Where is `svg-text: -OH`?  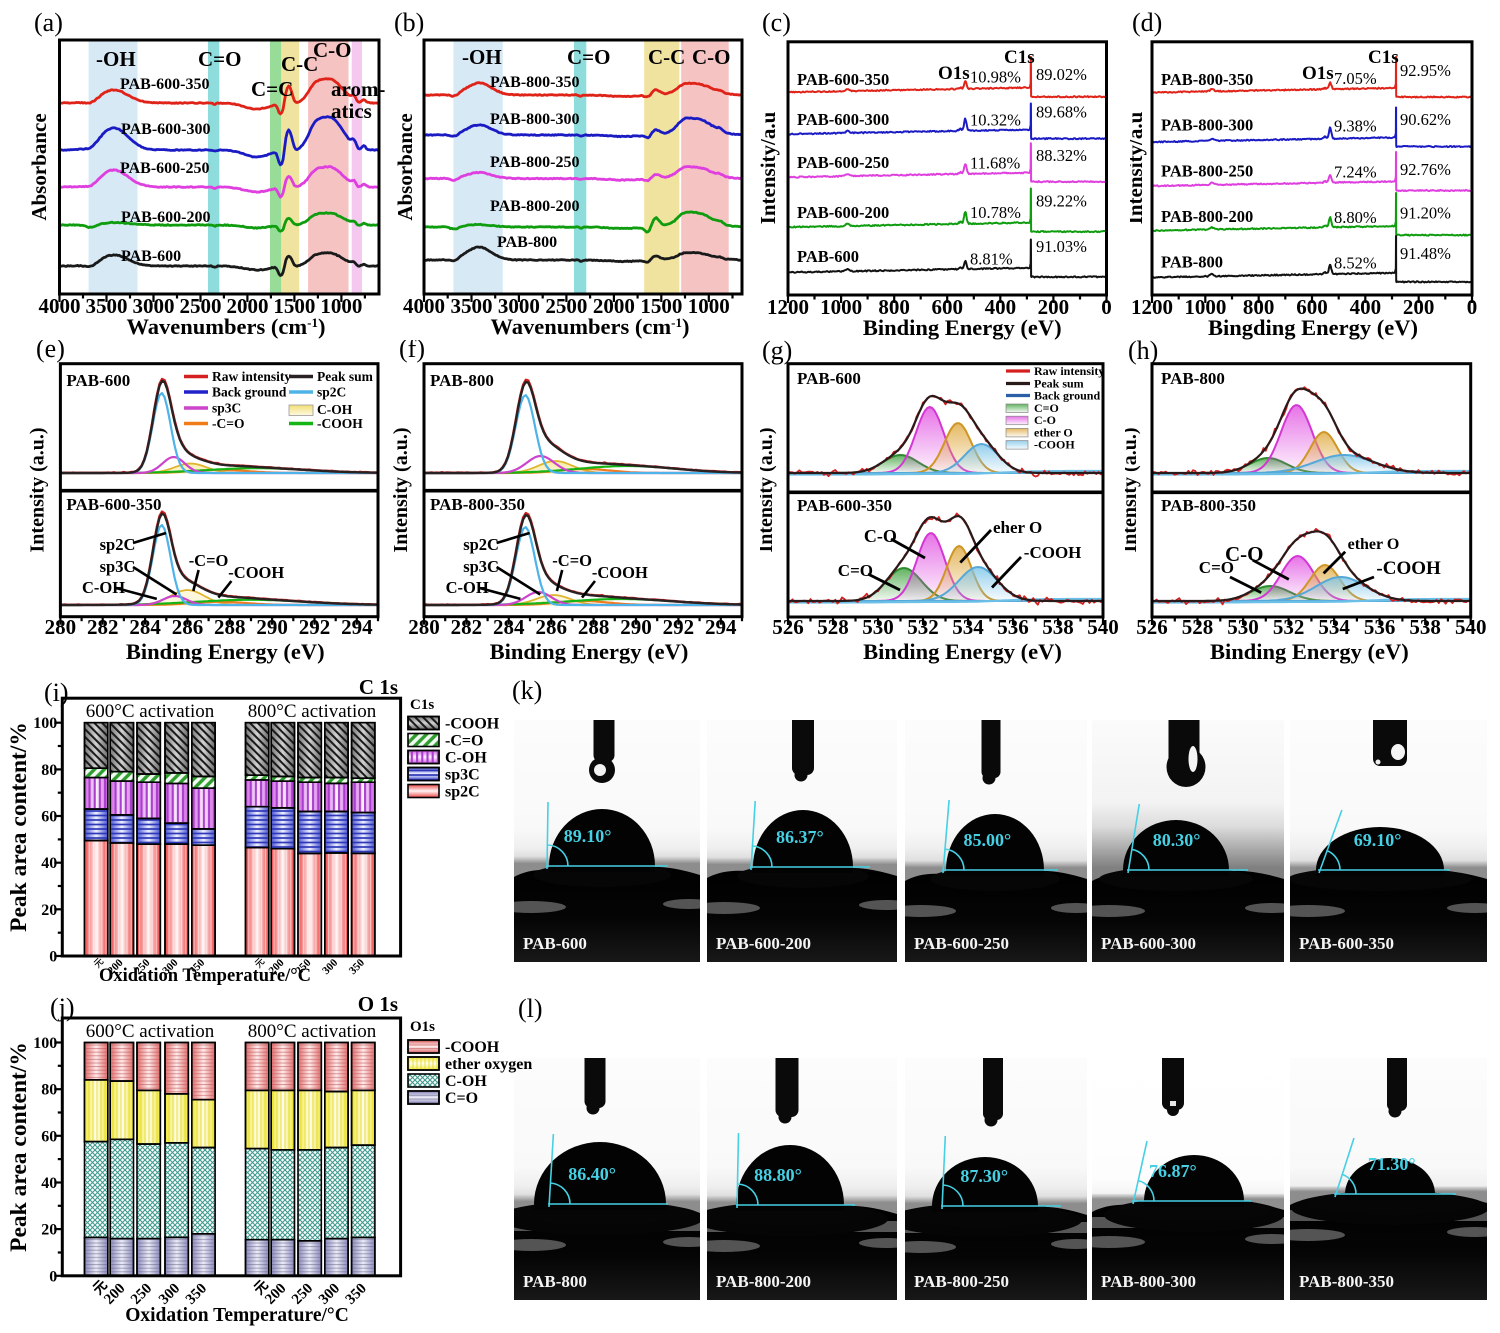 svg-text: -OH is located at coordinates (116, 59).